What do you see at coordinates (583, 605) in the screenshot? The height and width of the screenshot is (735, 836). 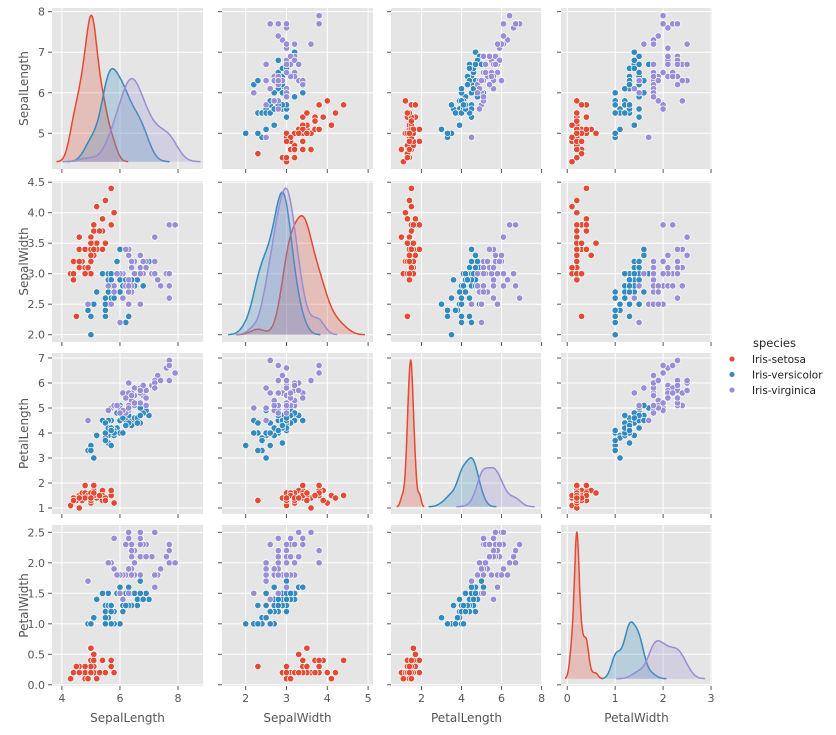 I see `kde-line-Iris-setosa` at bounding box center [583, 605].